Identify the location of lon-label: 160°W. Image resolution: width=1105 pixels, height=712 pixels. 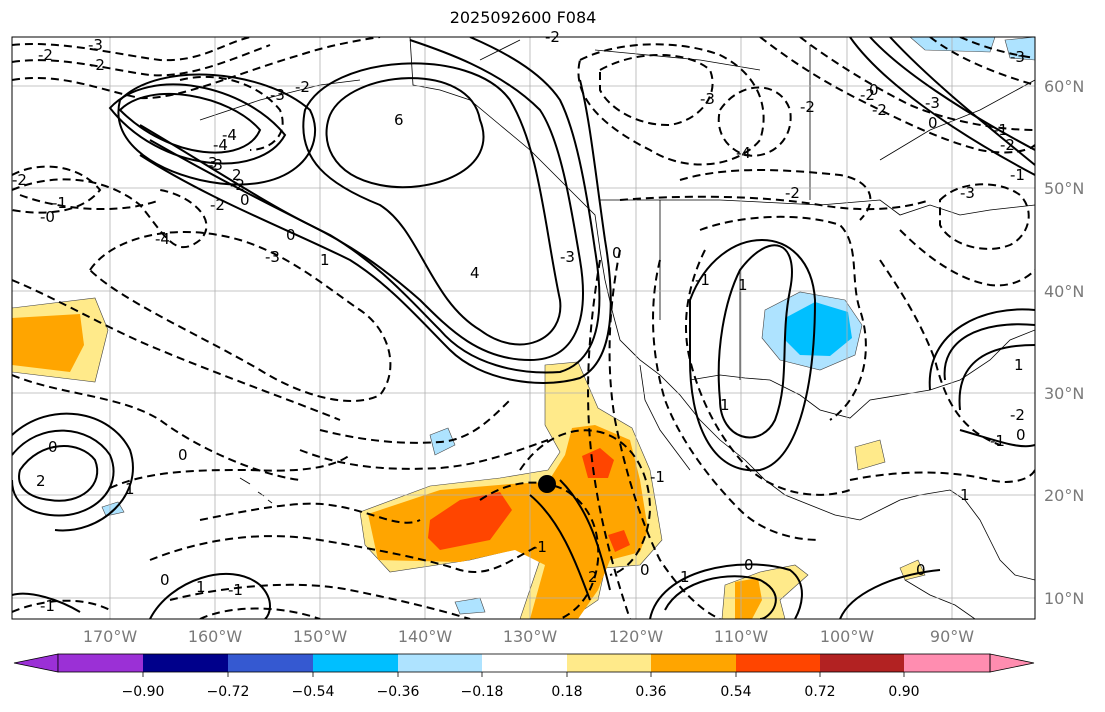
(215, 636).